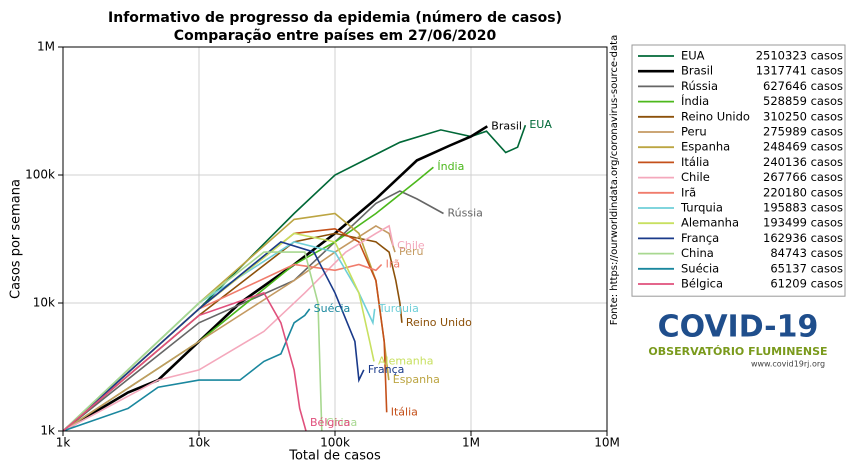 The width and height of the screenshot is (847, 464). What do you see at coordinates (803, 208) in the screenshot?
I see `legend-total: 195883 casos` at bounding box center [803, 208].